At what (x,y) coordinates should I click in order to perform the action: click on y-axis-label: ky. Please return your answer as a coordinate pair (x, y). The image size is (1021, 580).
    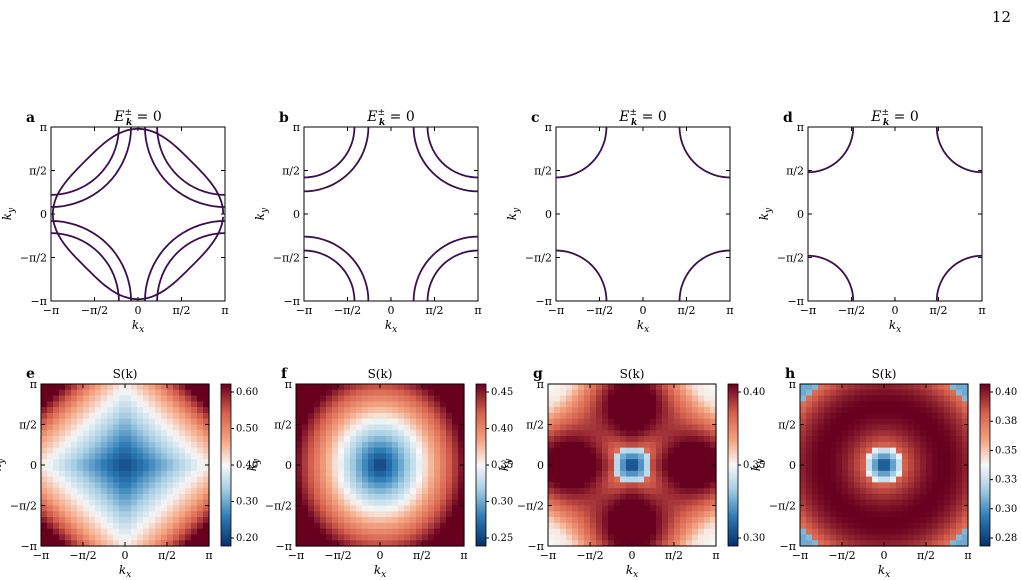
    Looking at the image, I should click on (765, 213).